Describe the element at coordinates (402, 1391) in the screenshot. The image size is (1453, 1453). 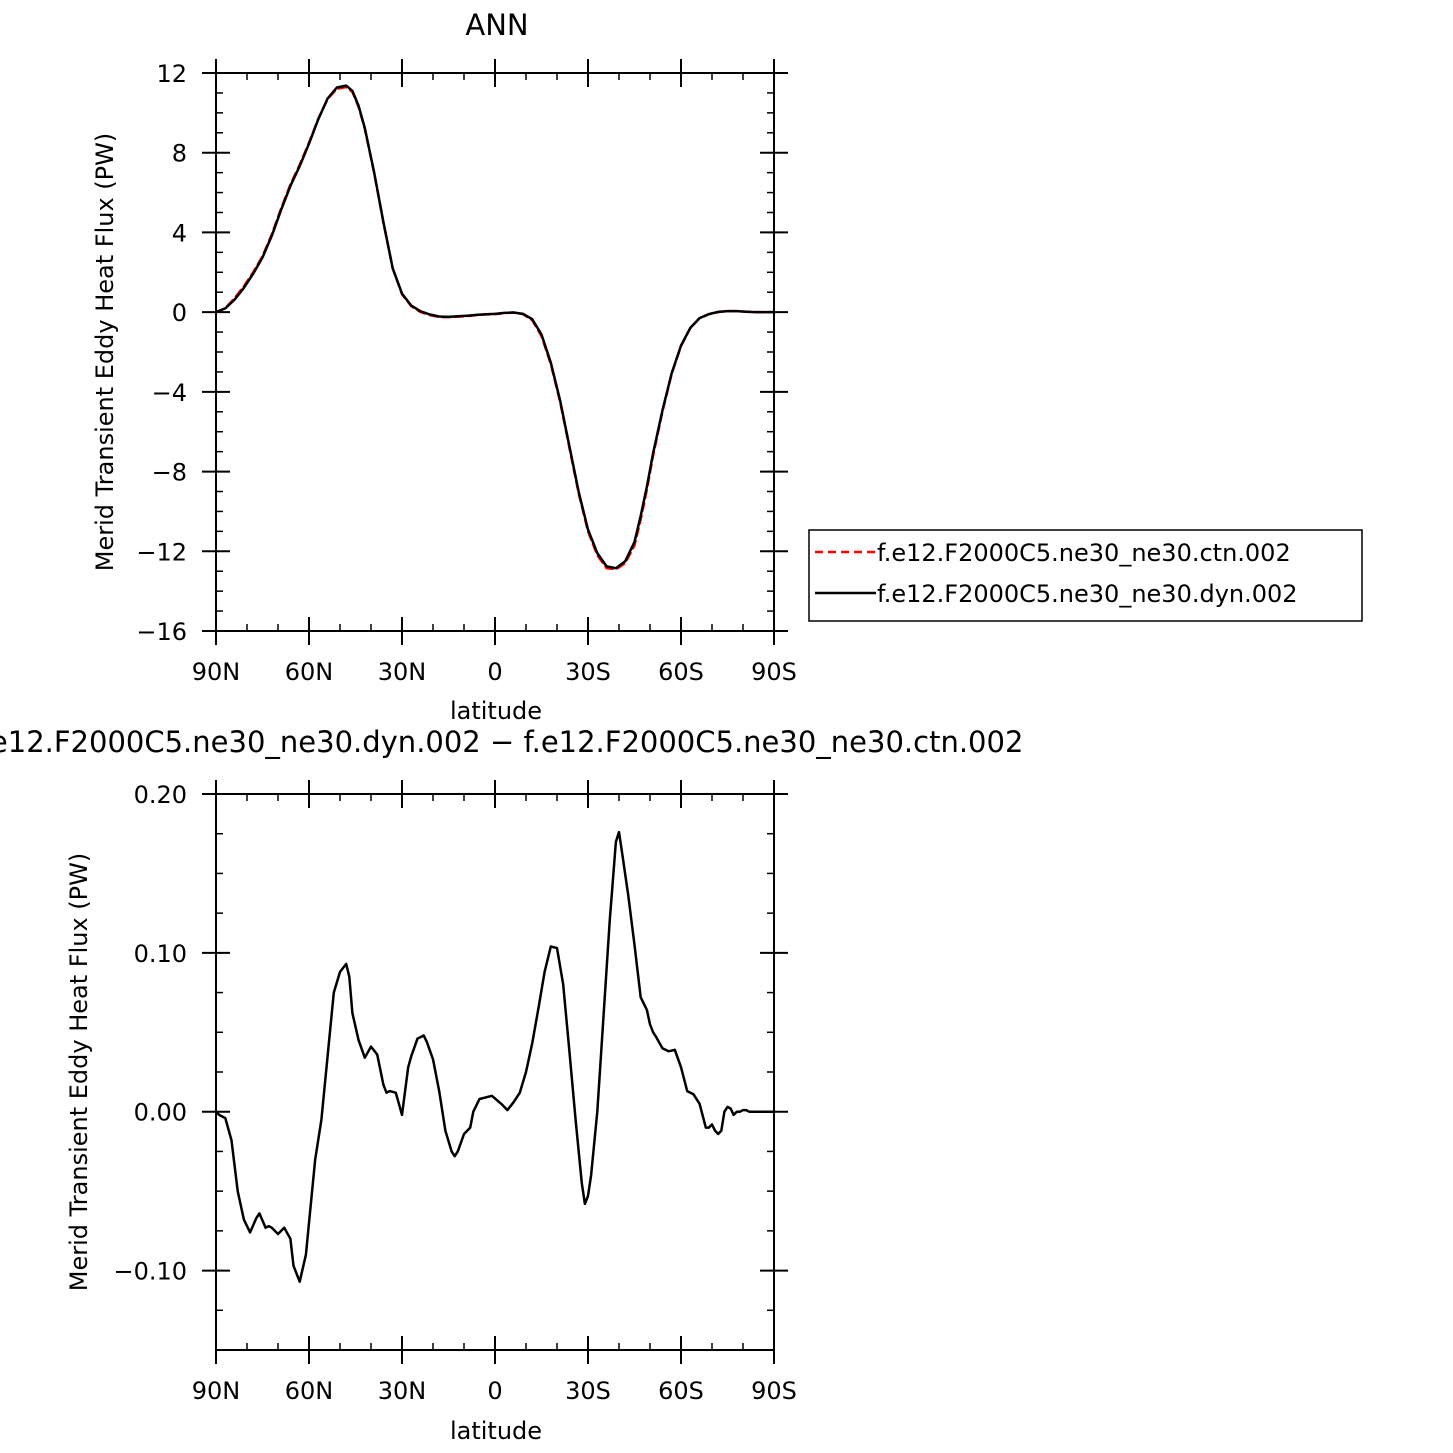
I see `bottom-x-tick-label: 30N` at that location.